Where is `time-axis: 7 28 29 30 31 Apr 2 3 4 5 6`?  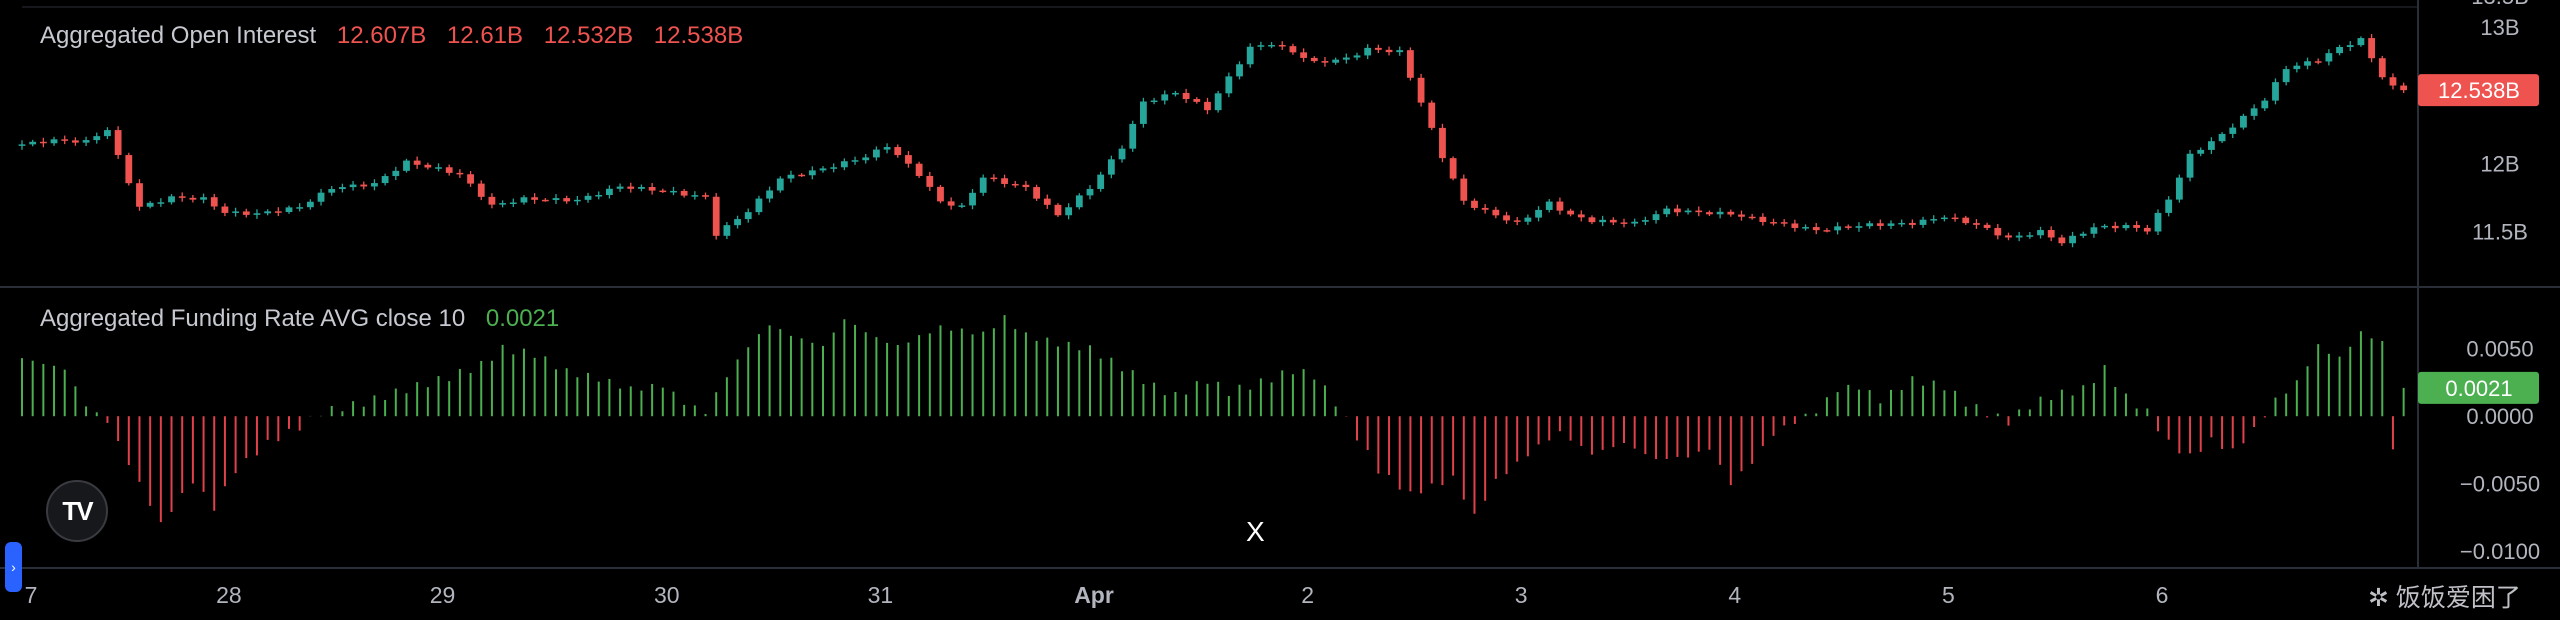
time-axis: 7 28 29 30 31 Apr 2 3 4 5 6 is located at coordinates (1097, 595).